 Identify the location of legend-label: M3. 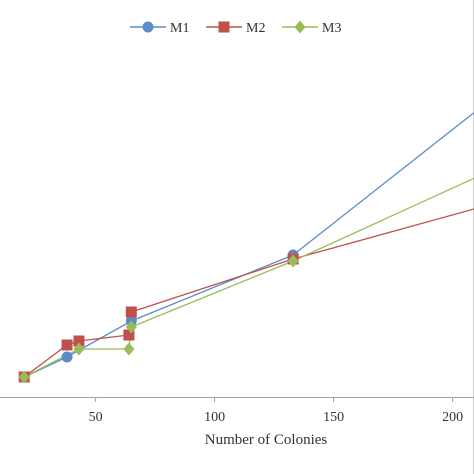
(331, 28).